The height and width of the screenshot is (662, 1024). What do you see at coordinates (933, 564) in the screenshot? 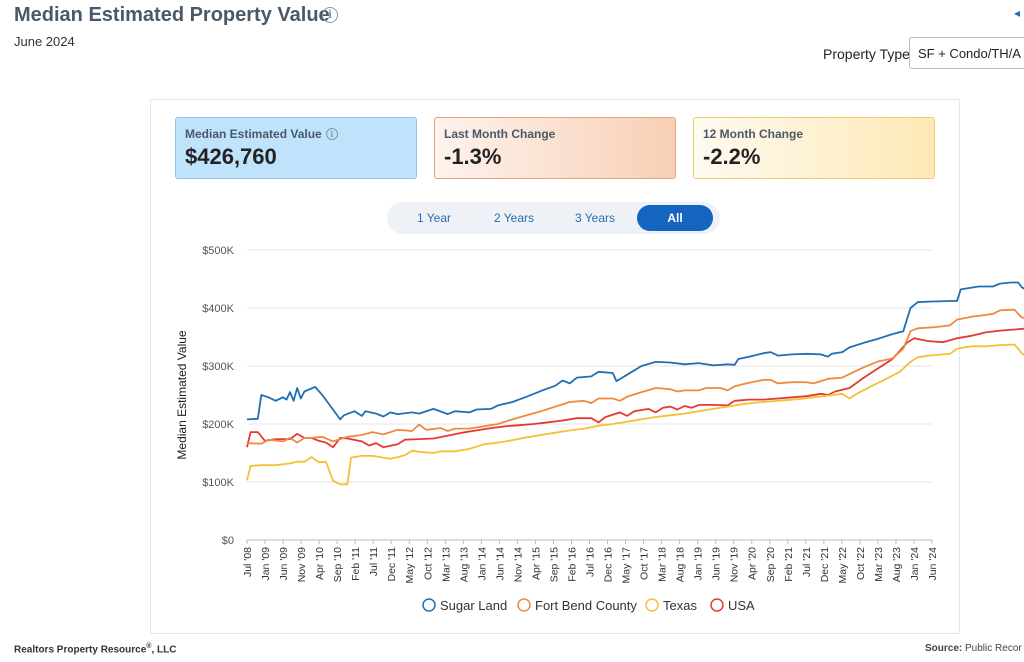
I see `x-tick-label: Jun '24` at bounding box center [933, 564].